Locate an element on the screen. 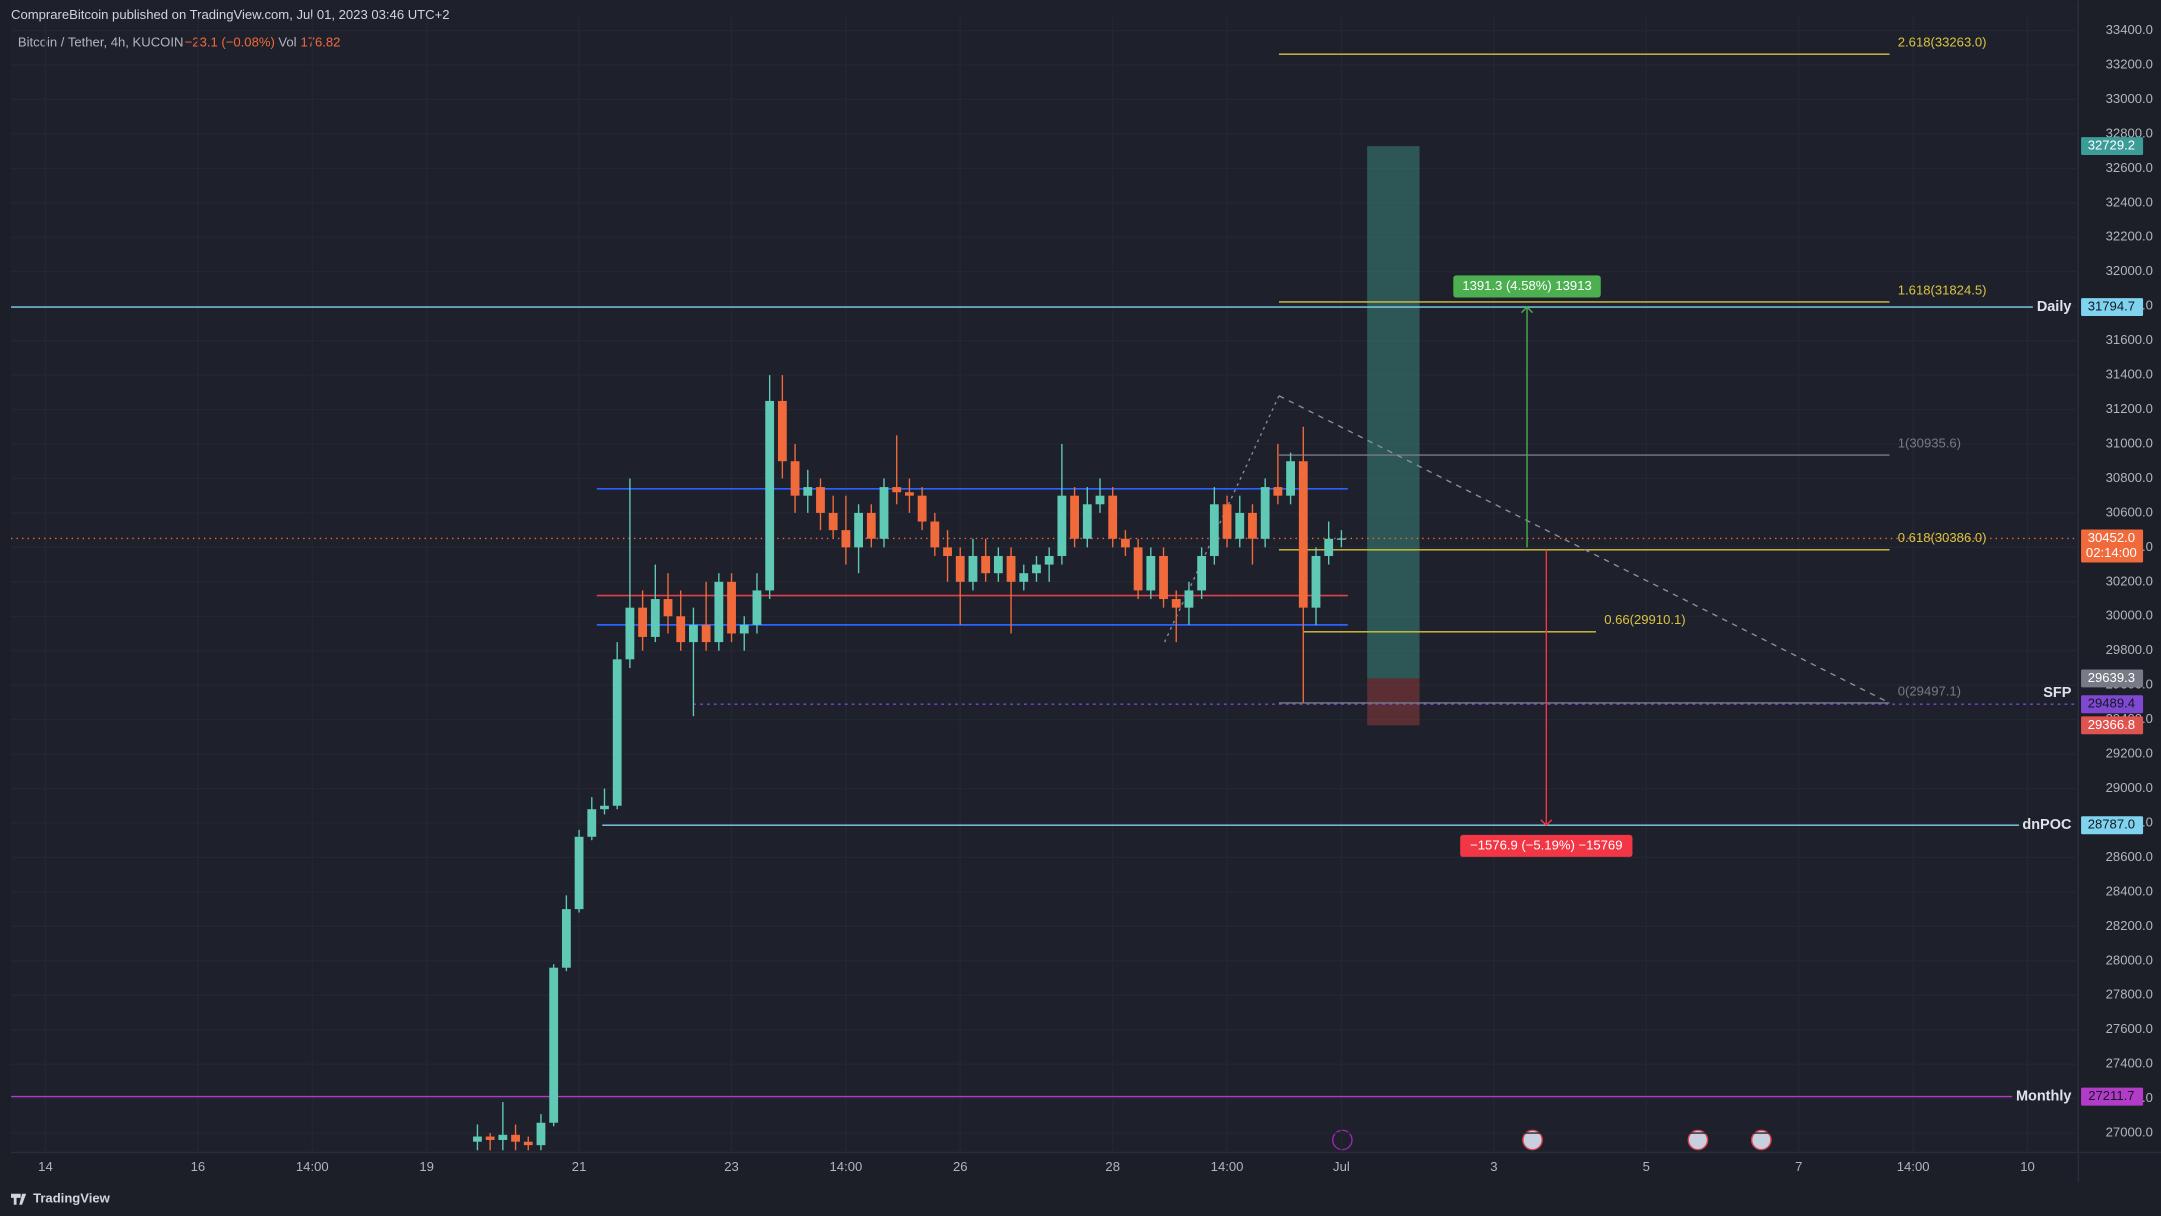 Image resolution: width=2161 pixels, height=1216 pixels. price-tag-label: 32729.2 is located at coordinates (2111, 145).